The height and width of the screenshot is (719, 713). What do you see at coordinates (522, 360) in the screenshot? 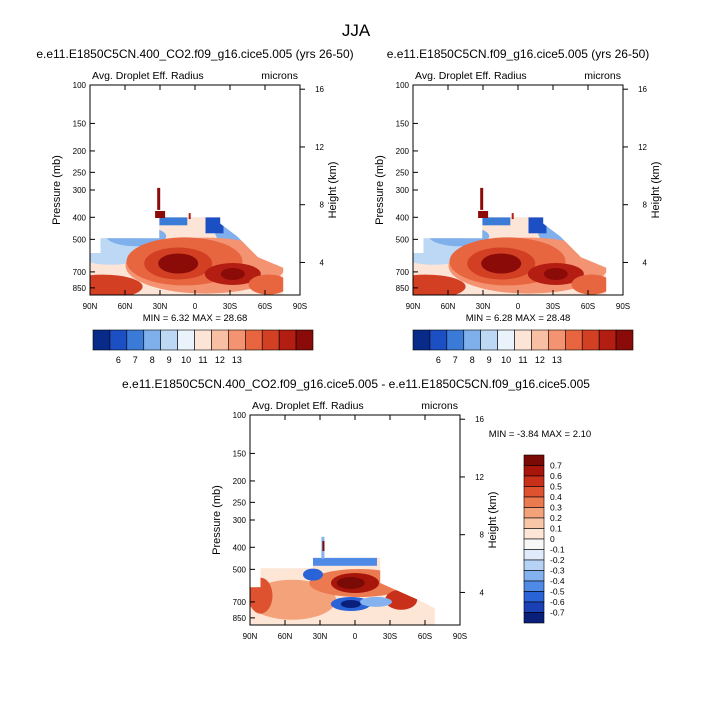
I see `colorbar-label: 11` at bounding box center [522, 360].